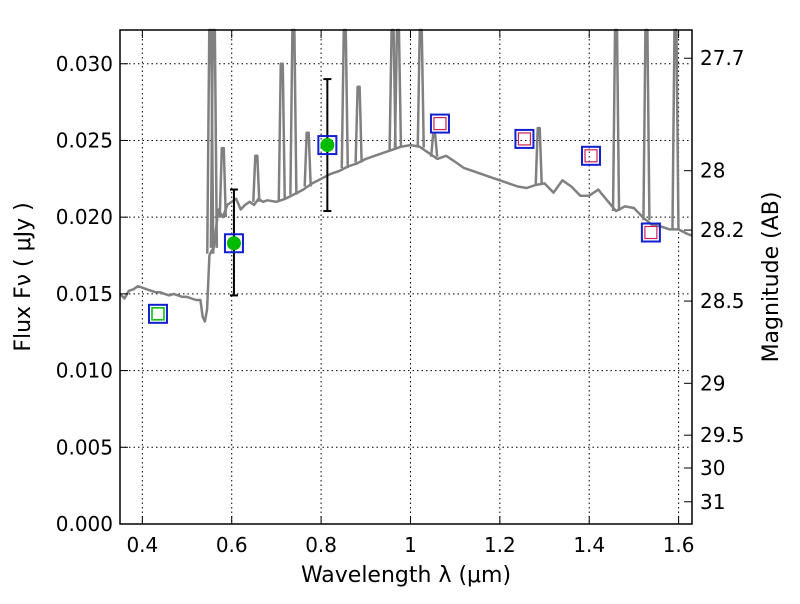 This screenshot has height=604, width=800. Describe the element at coordinates (712, 468) in the screenshot. I see `right-tick-label: 30` at that location.